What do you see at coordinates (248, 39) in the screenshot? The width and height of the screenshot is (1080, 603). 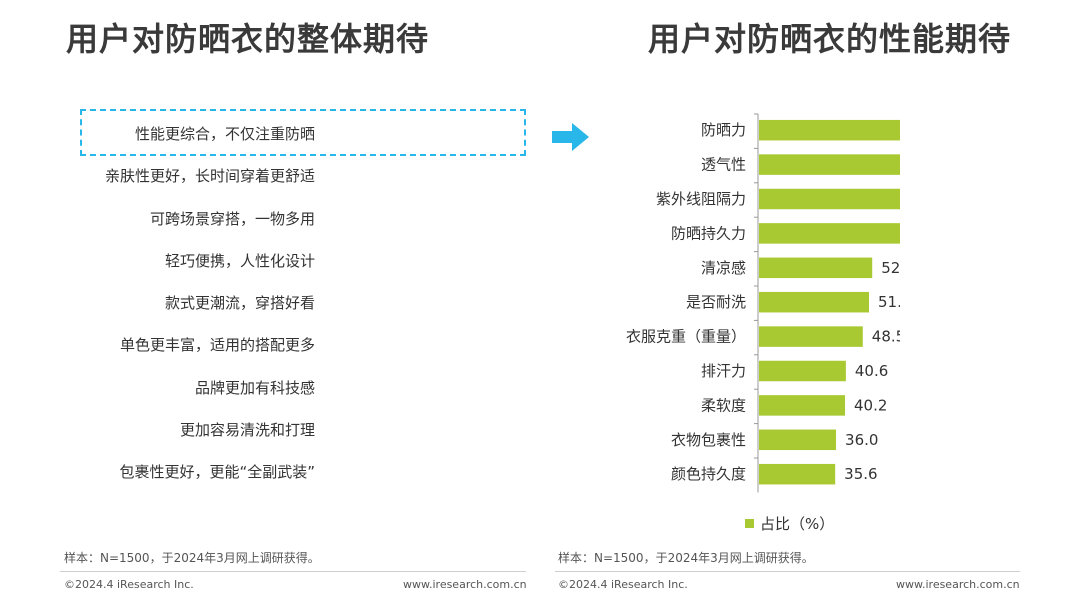 I see `left-panel-title: 用户对防晒衣的整体期待` at bounding box center [248, 39].